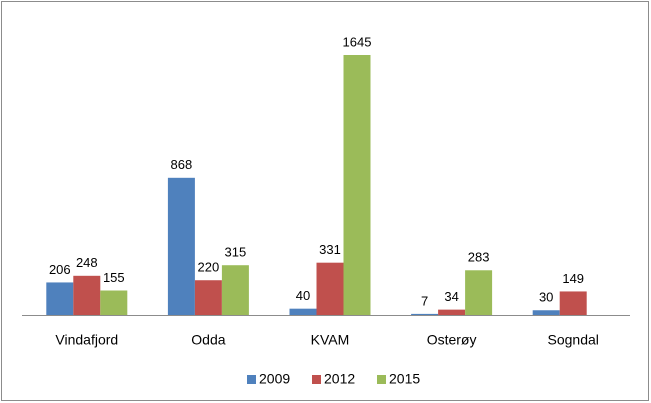 Image resolution: width=651 pixels, height=403 pixels. Describe the element at coordinates (114, 277) in the screenshot. I see `data-label: 155` at that location.